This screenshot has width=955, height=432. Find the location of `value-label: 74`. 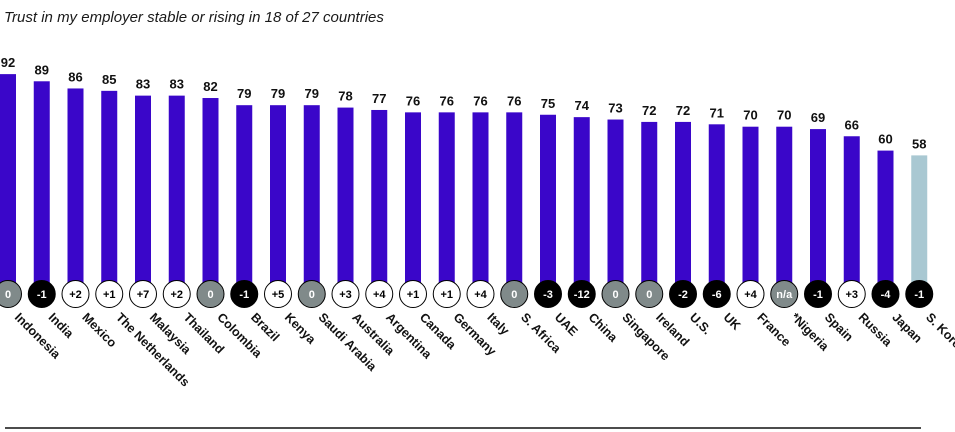

value-label: 74 is located at coordinates (582, 105).